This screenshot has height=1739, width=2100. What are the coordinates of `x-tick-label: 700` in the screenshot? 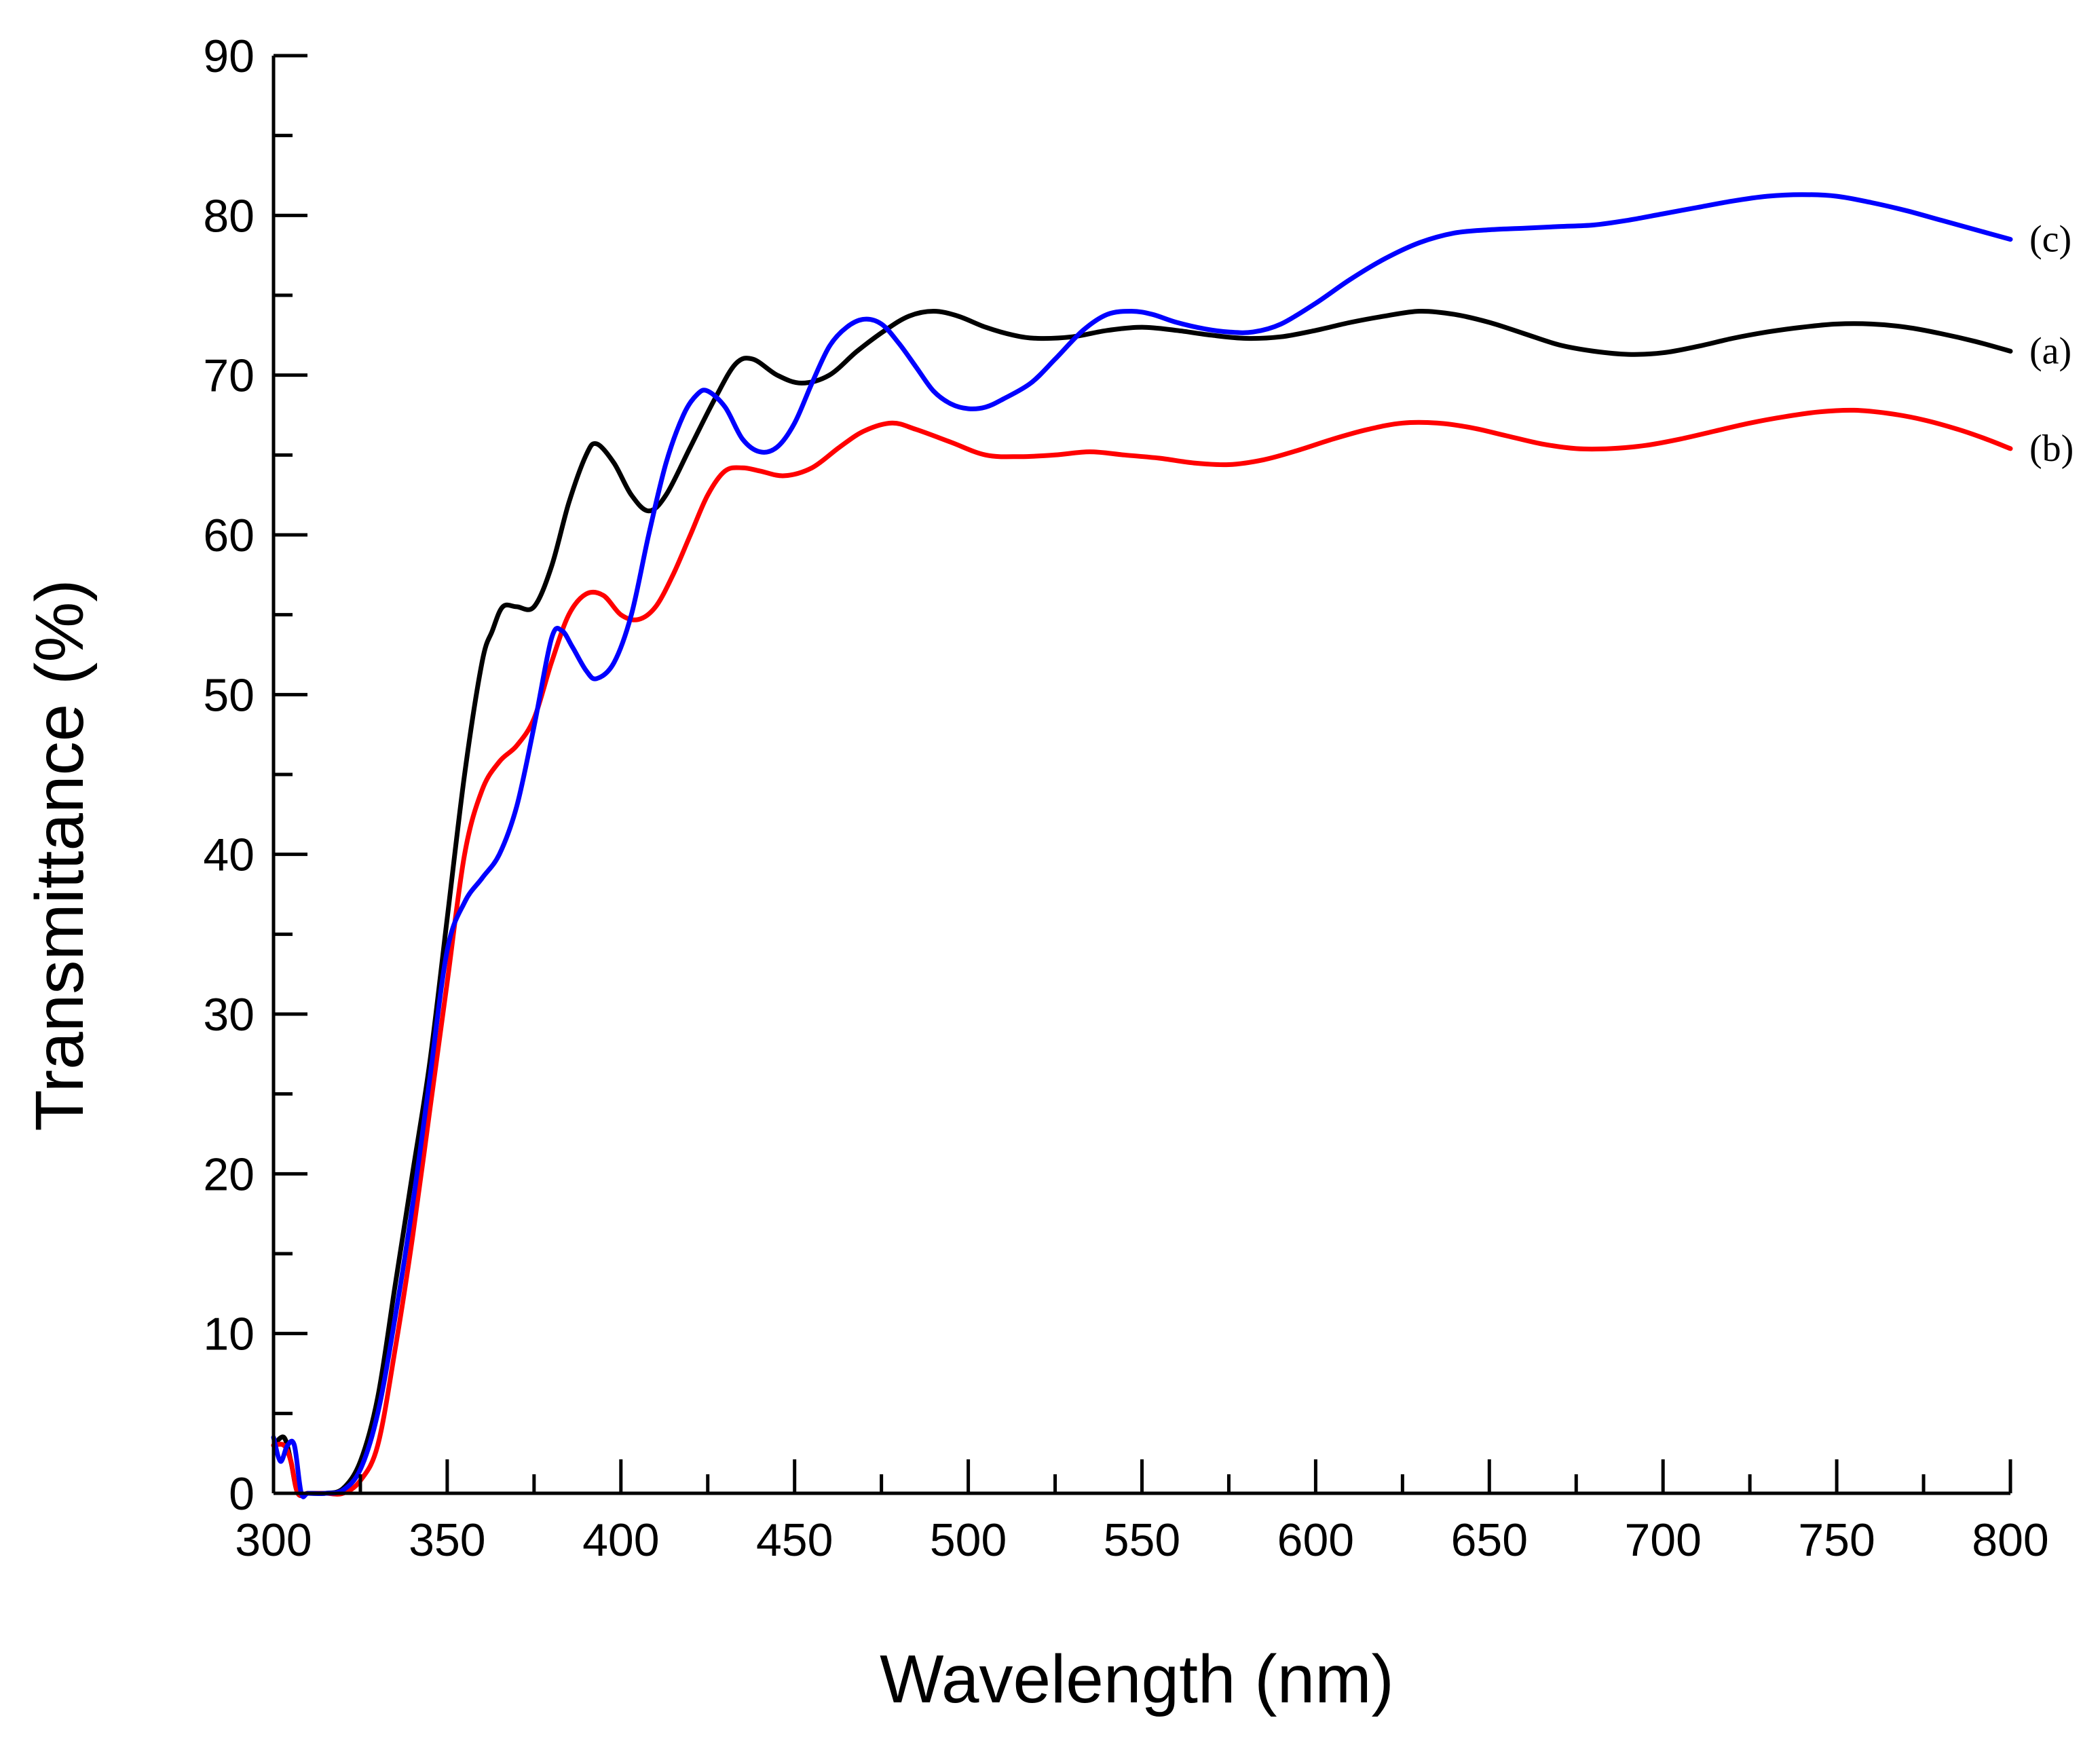 It's located at (1663, 1540).